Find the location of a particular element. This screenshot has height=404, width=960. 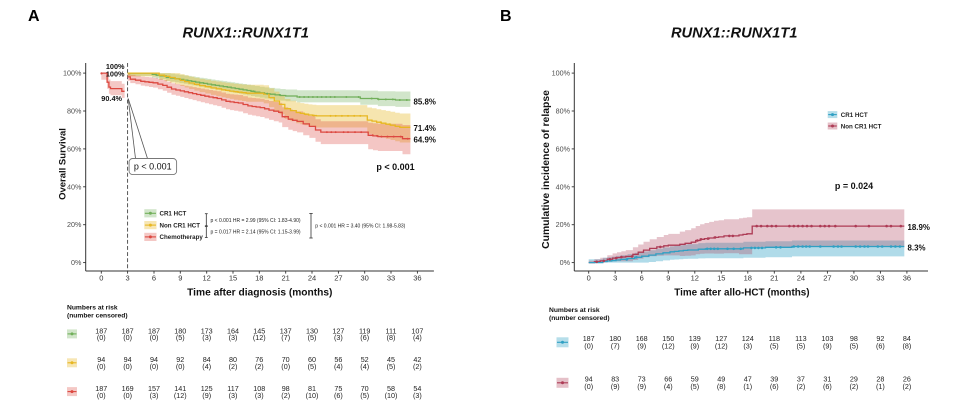

svg-text: 6 is located at coordinates (642, 278).